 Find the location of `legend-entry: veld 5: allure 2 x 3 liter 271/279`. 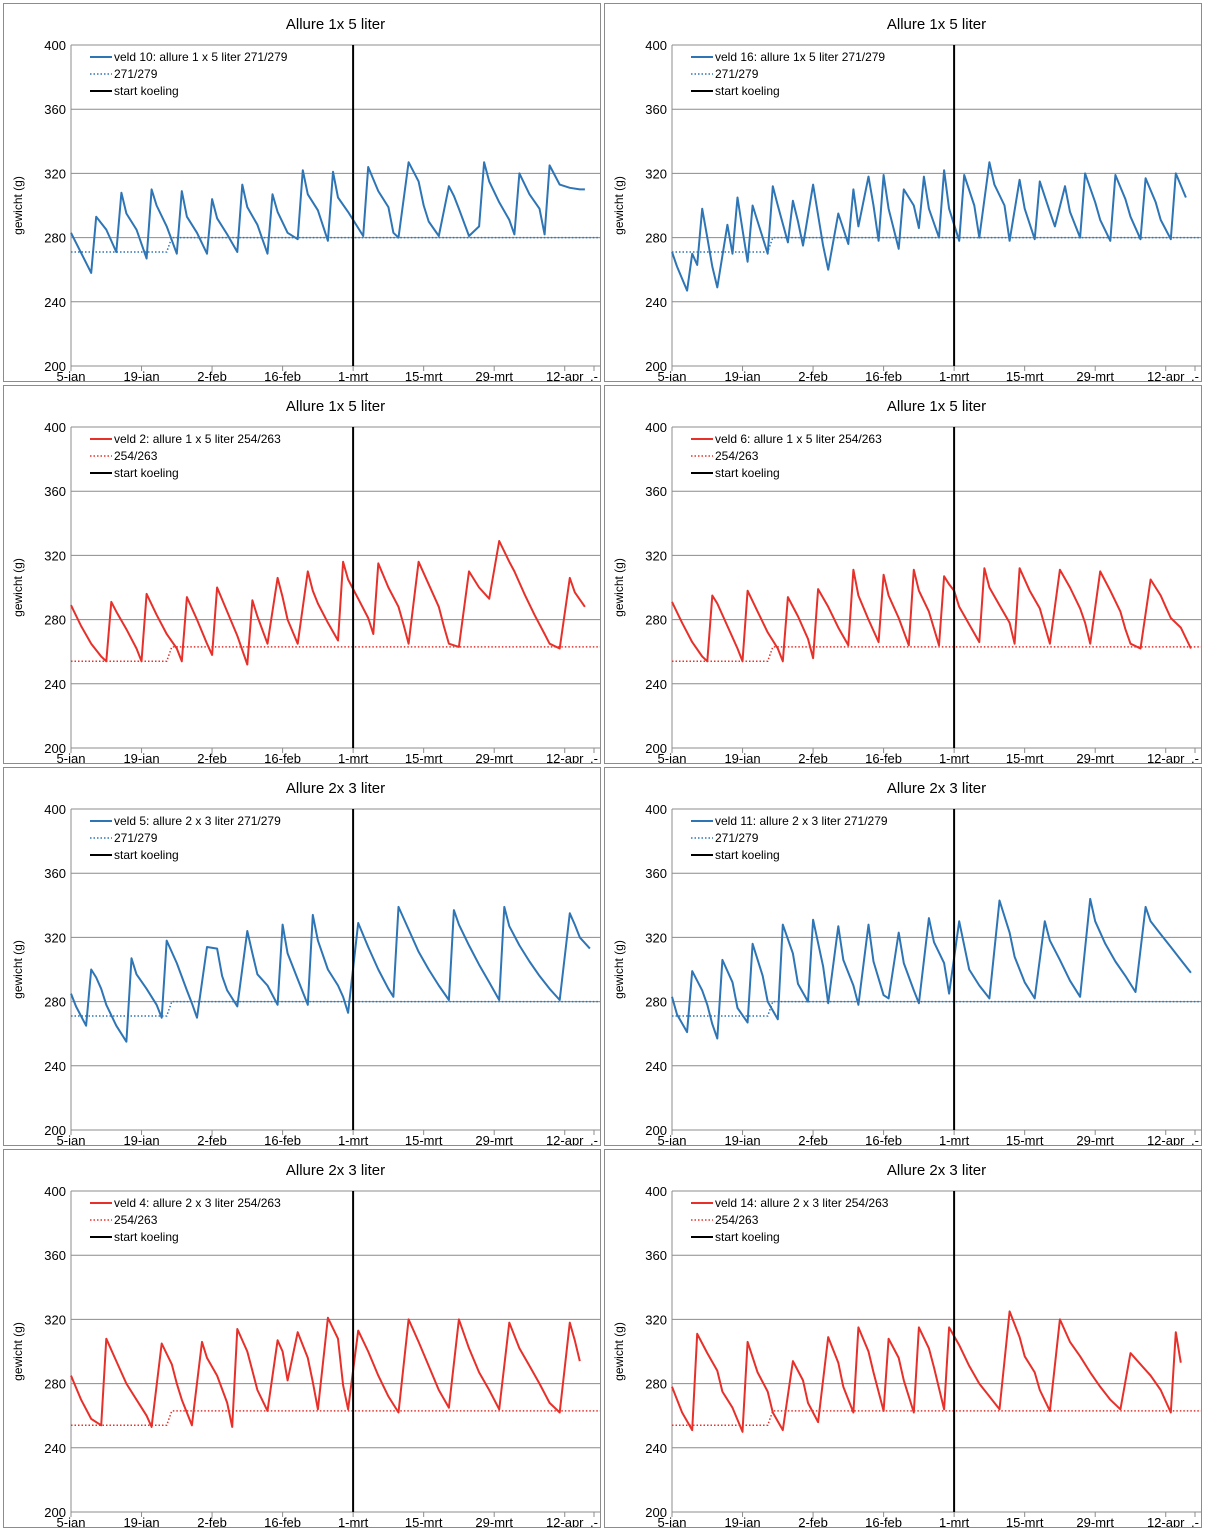

legend-entry: veld 5: allure 2 x 3 liter 271/279 is located at coordinates (197, 821).